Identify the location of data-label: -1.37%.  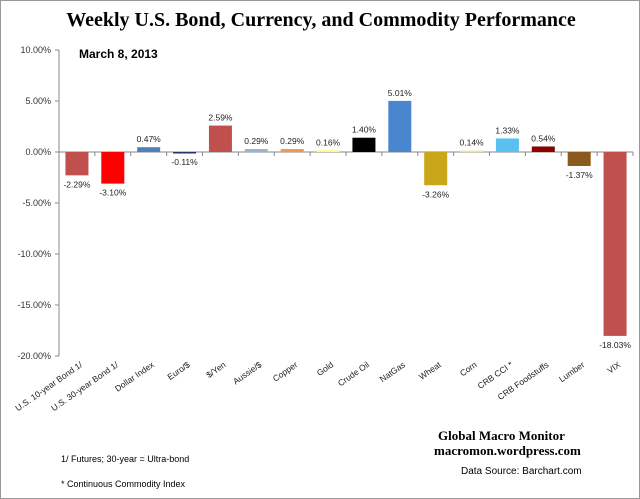
(579, 175).